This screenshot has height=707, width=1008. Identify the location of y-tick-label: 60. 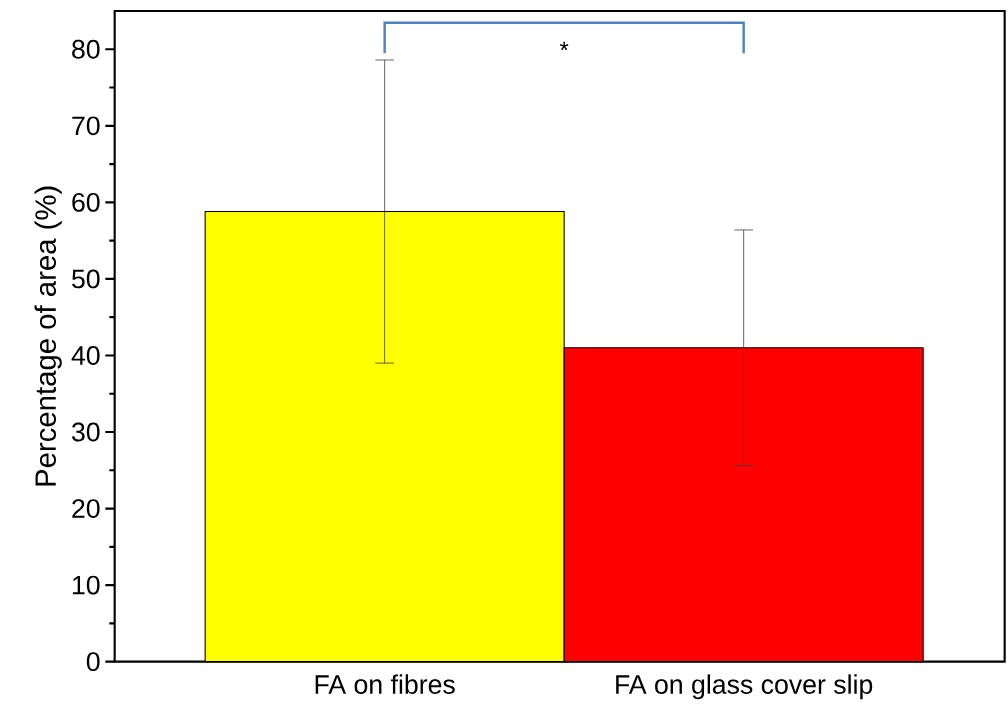
(86, 202).